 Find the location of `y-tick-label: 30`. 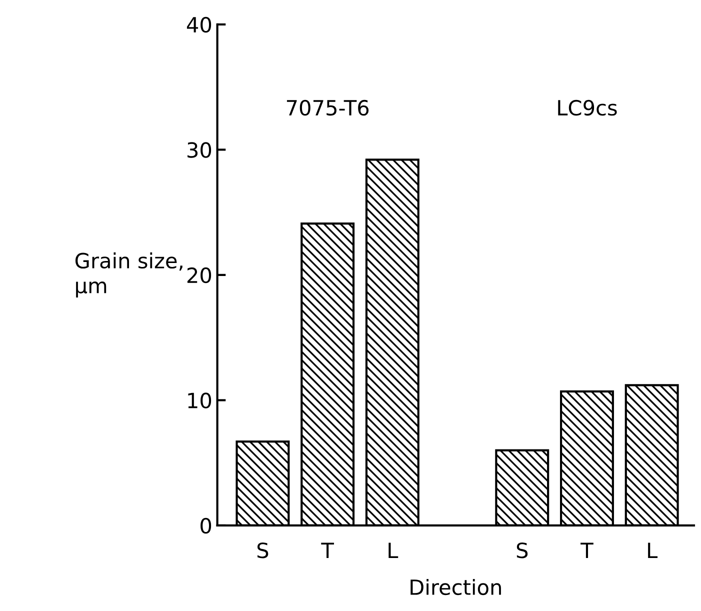

y-tick-label: 30 is located at coordinates (200, 150).